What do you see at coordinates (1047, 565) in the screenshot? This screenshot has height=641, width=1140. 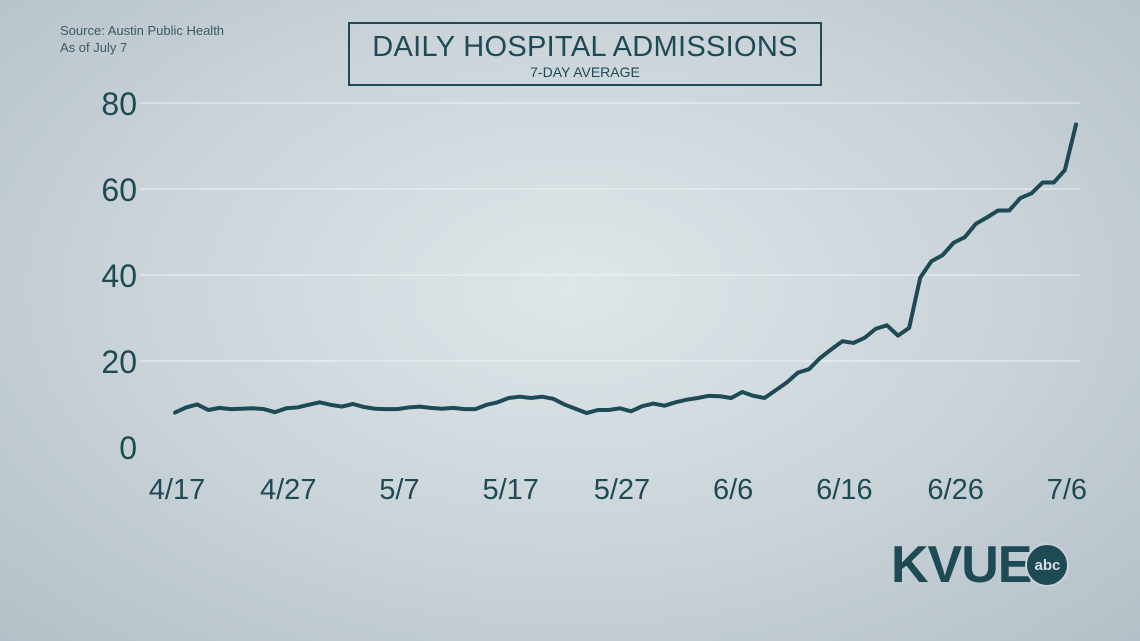 I see `abc-logo-badge: abc` at bounding box center [1047, 565].